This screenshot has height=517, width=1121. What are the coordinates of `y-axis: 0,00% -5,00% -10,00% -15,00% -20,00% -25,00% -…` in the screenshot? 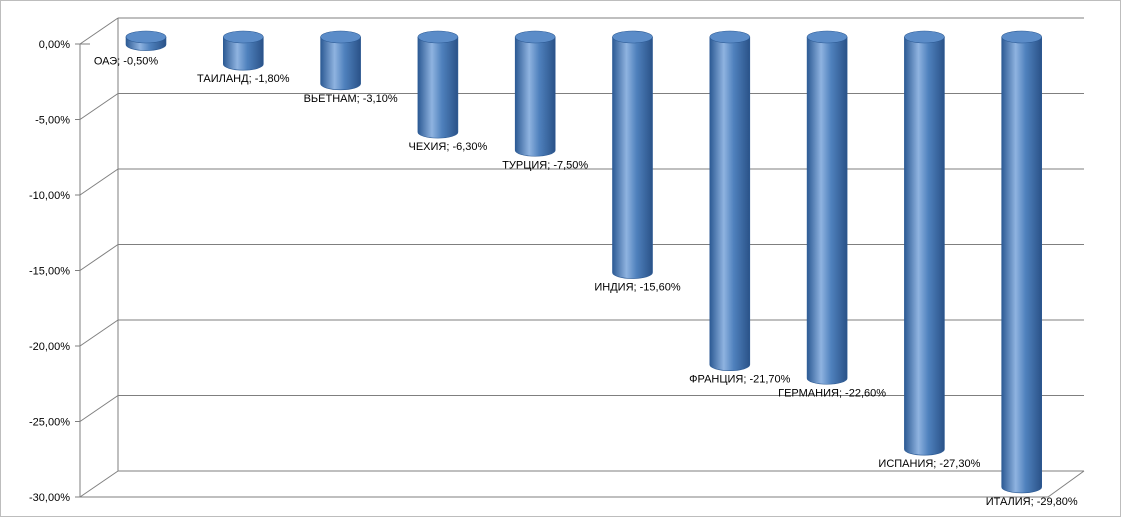 It's located at (74, 261).